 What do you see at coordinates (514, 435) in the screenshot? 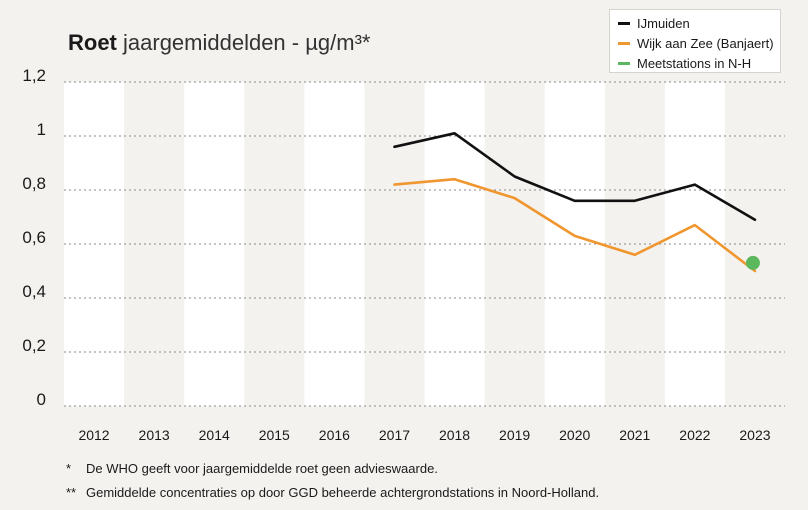
I see `x-tick-label: 2019` at bounding box center [514, 435].